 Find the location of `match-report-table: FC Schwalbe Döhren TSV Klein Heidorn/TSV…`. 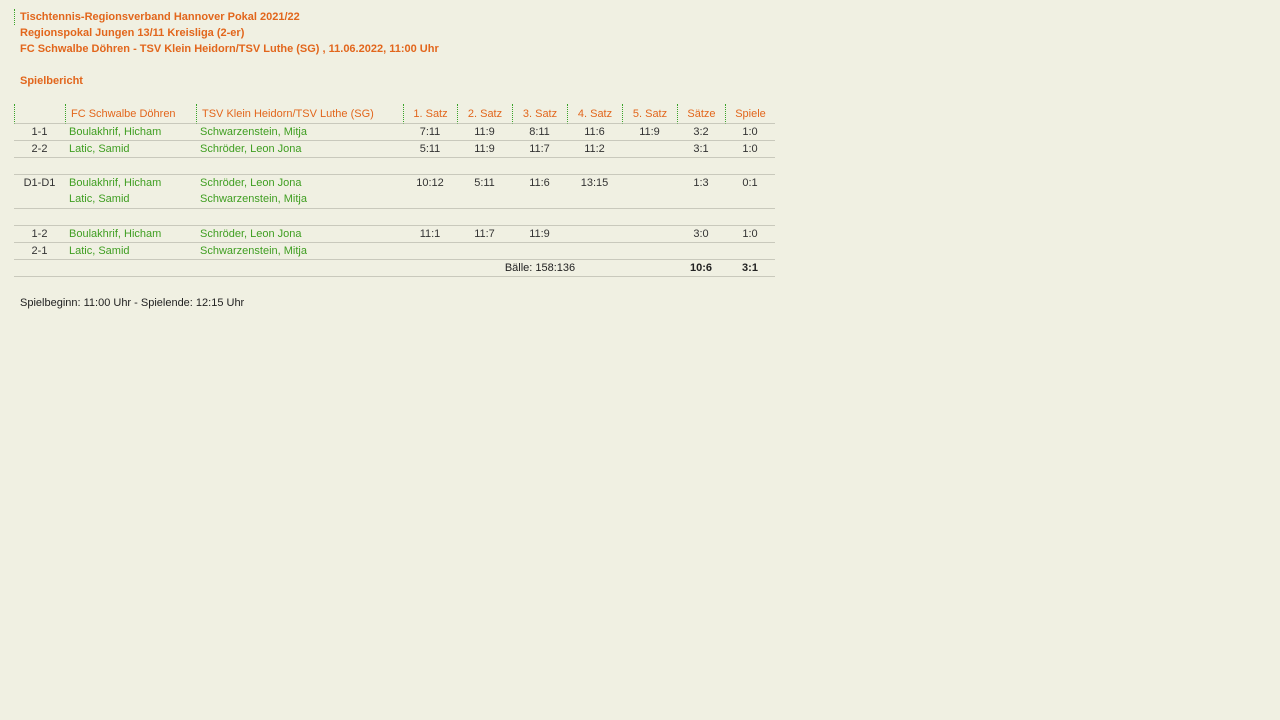

match-report-table: FC Schwalbe Döhren TSV Klein Heidorn/TSV… is located at coordinates (394, 190).